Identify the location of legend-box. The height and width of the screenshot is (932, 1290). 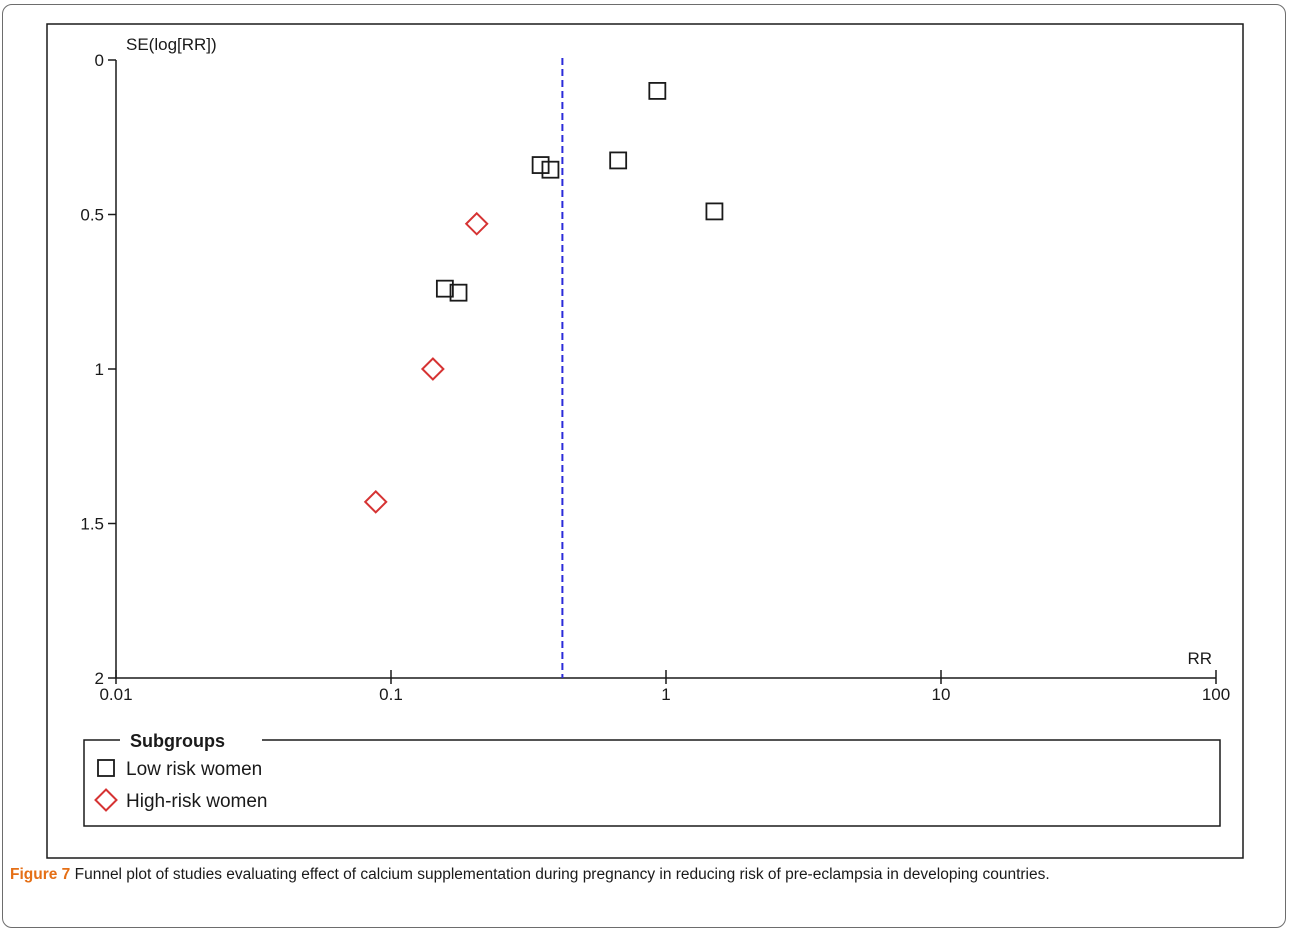
(652, 783).